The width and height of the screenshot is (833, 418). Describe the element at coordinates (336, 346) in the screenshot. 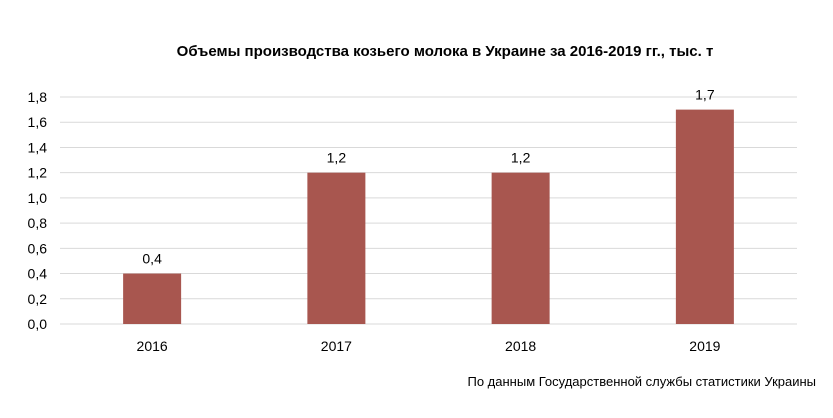

I see `x-tick-label-2017: 2017` at that location.